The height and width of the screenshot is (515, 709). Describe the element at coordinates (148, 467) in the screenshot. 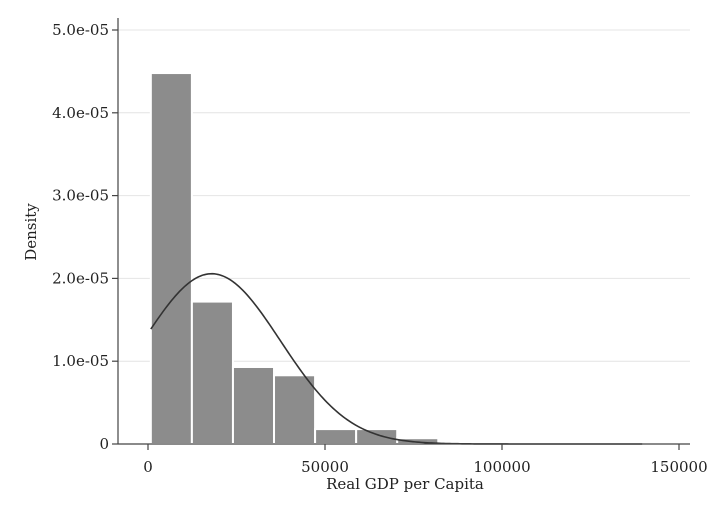

I see `x-tick-label: 0` at that location.